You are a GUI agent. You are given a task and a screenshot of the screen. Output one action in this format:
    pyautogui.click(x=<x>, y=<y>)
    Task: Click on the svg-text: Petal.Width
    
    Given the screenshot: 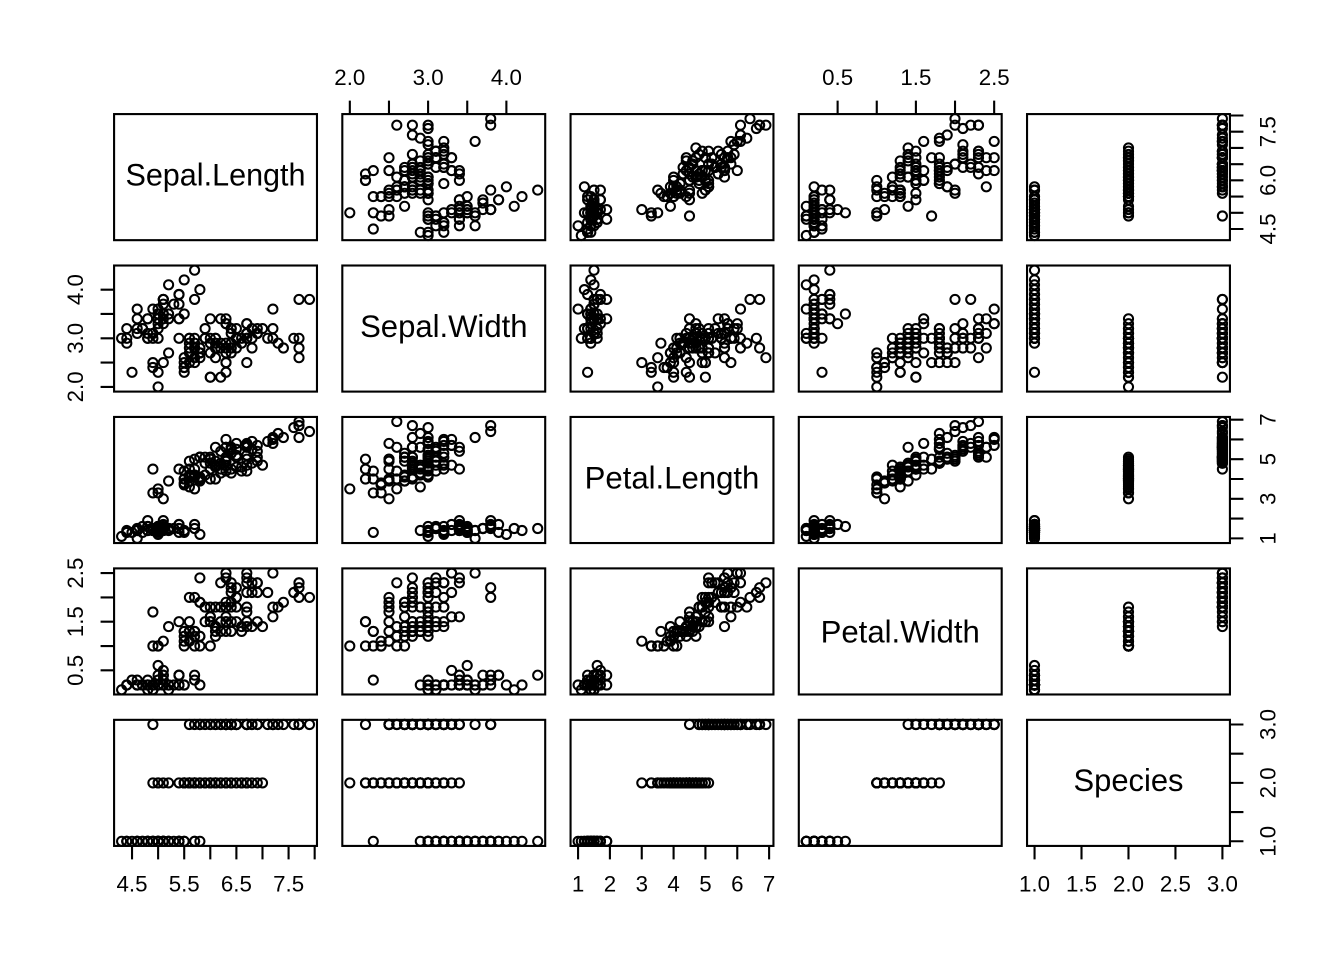 What is the action you would take?
    pyautogui.click(x=900, y=632)
    